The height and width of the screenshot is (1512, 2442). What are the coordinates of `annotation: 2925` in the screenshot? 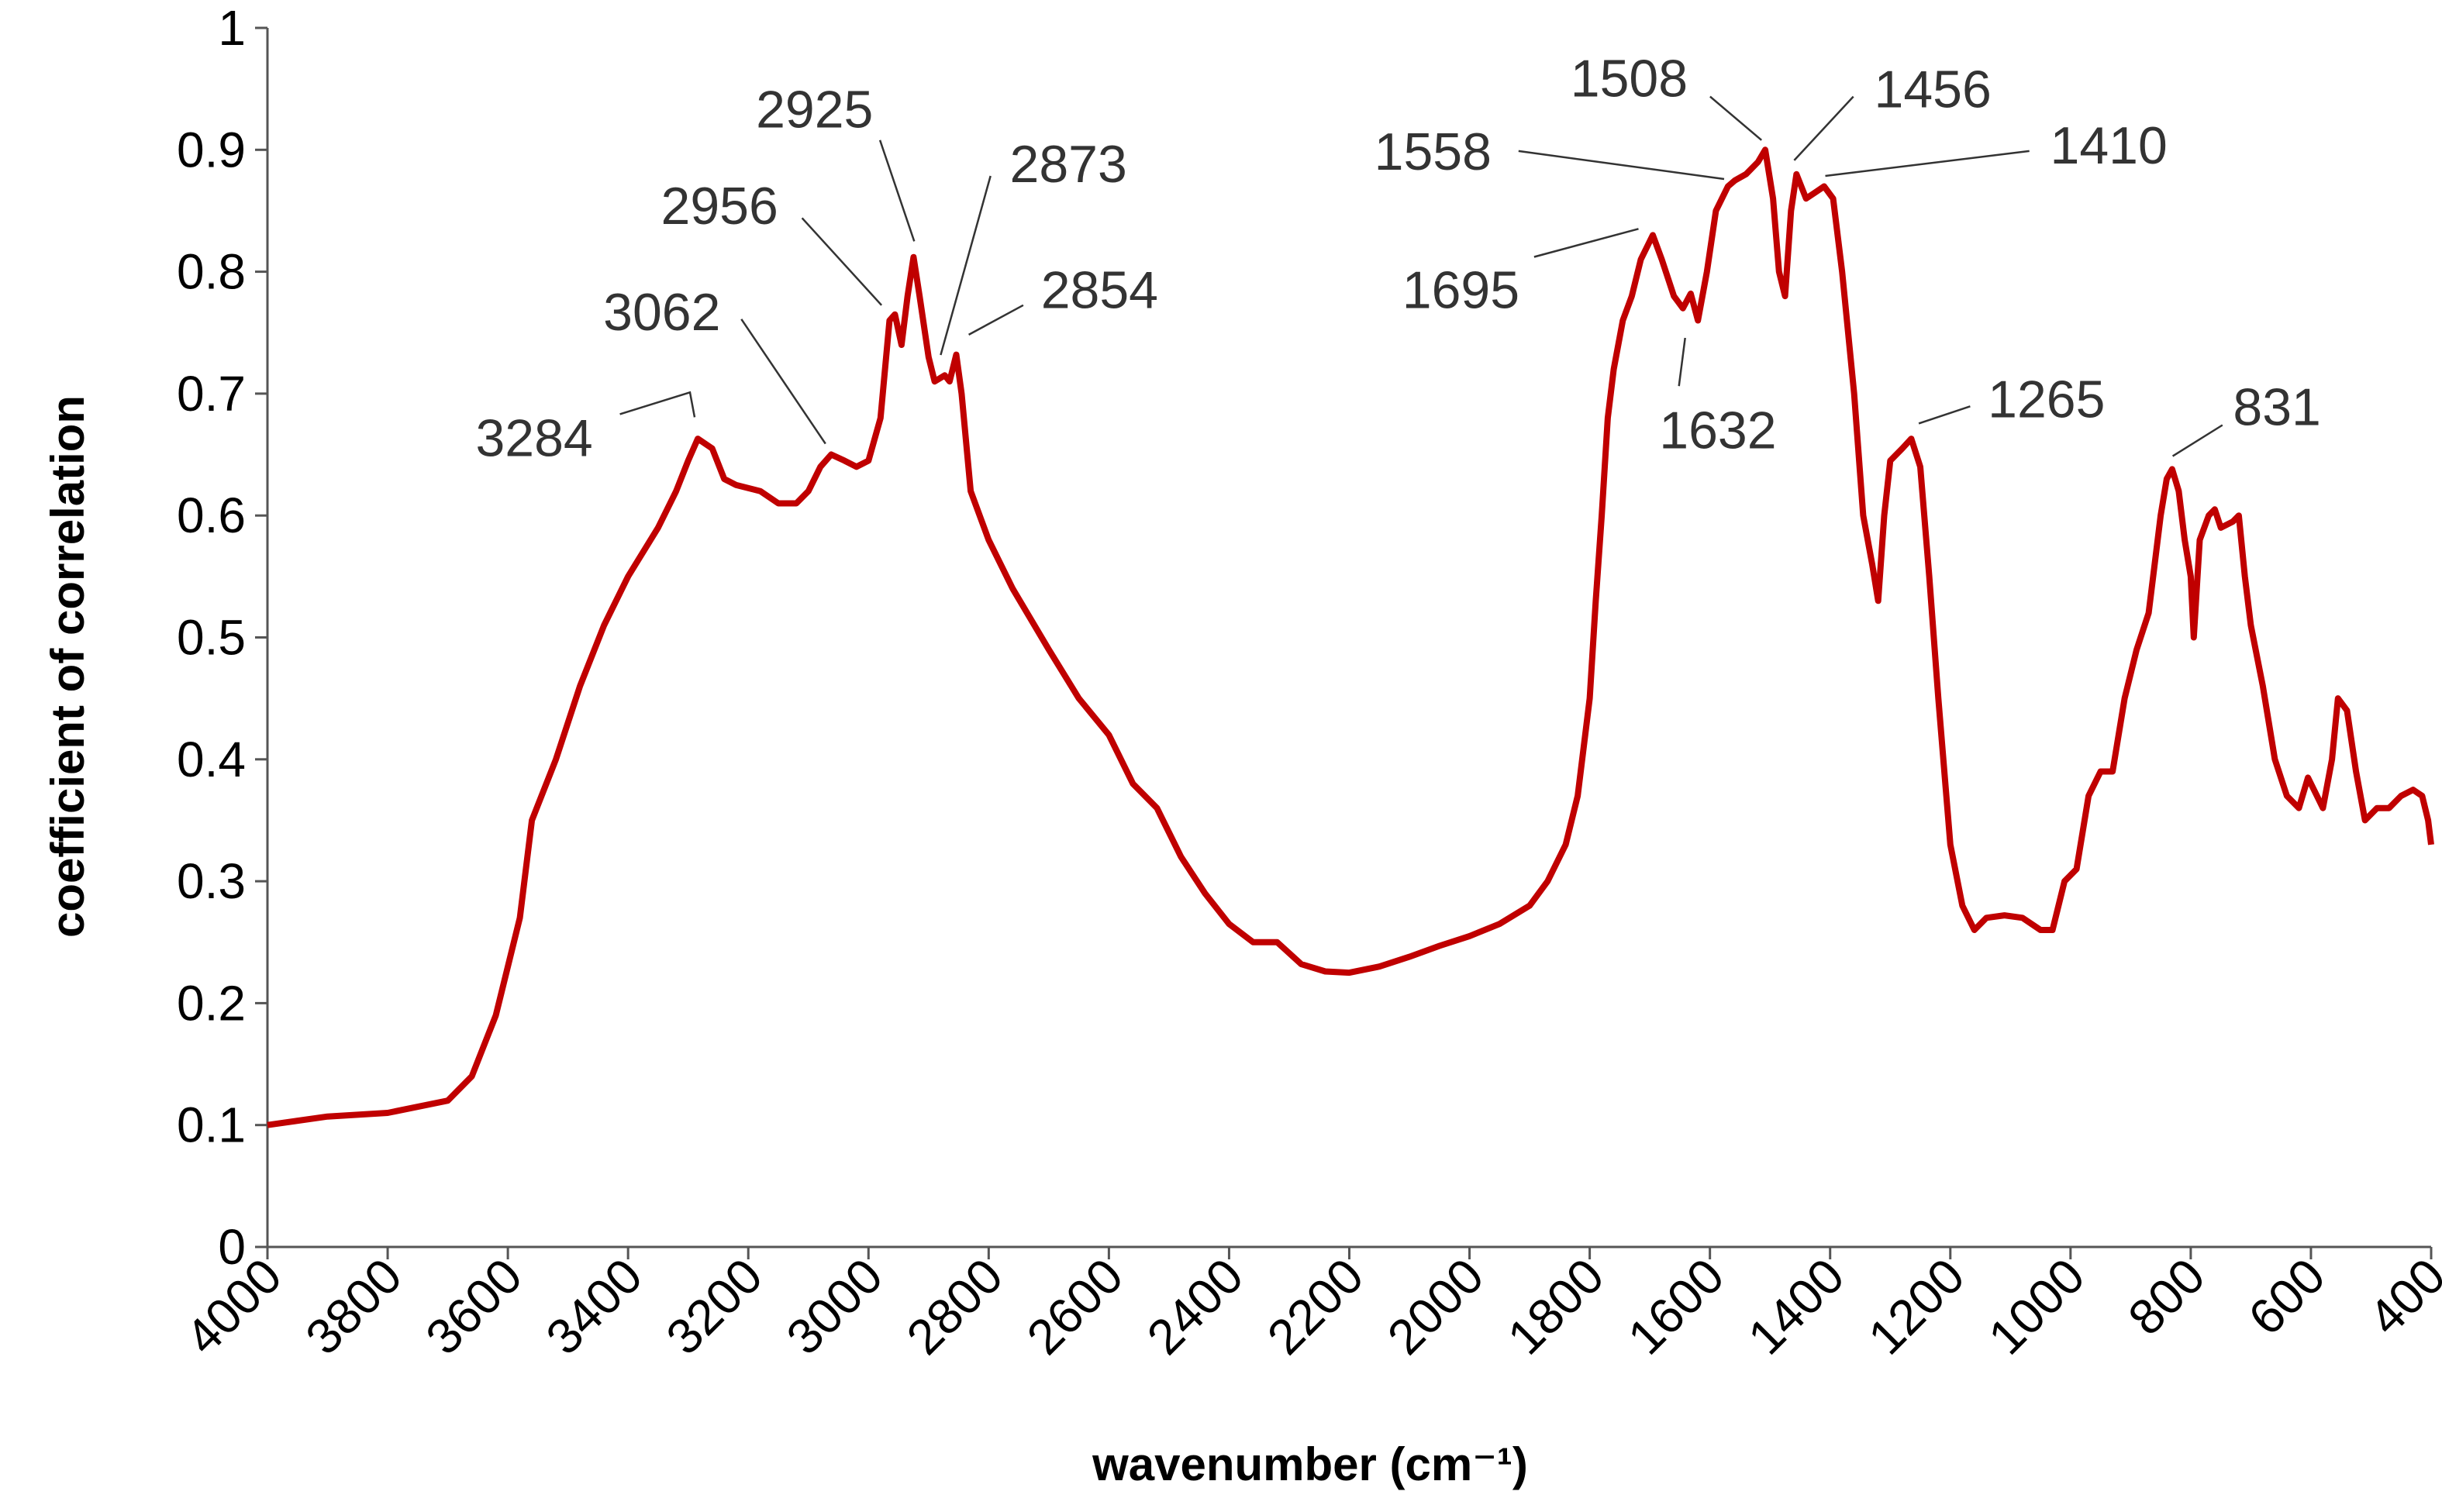 It's located at (815, 110).